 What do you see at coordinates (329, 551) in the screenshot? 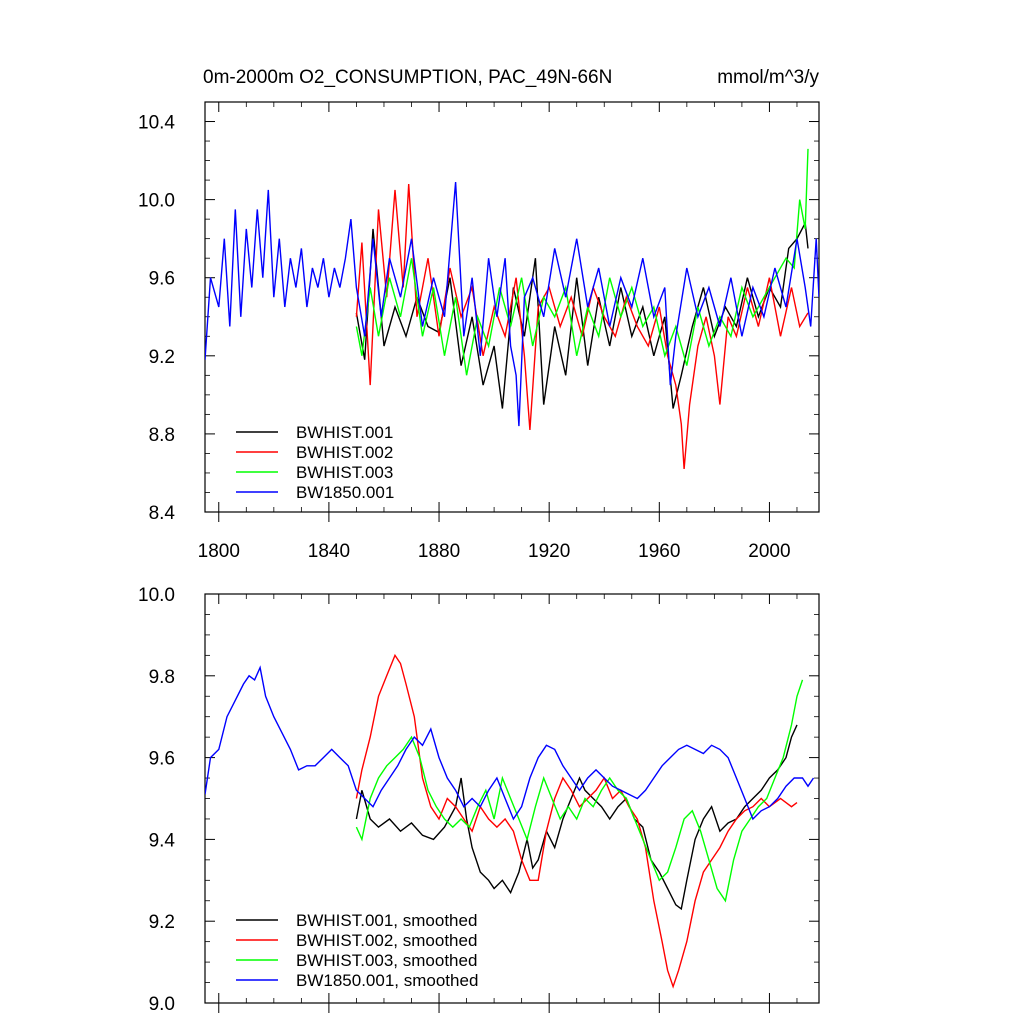
I see `x-tick-label: 1840` at bounding box center [329, 551].